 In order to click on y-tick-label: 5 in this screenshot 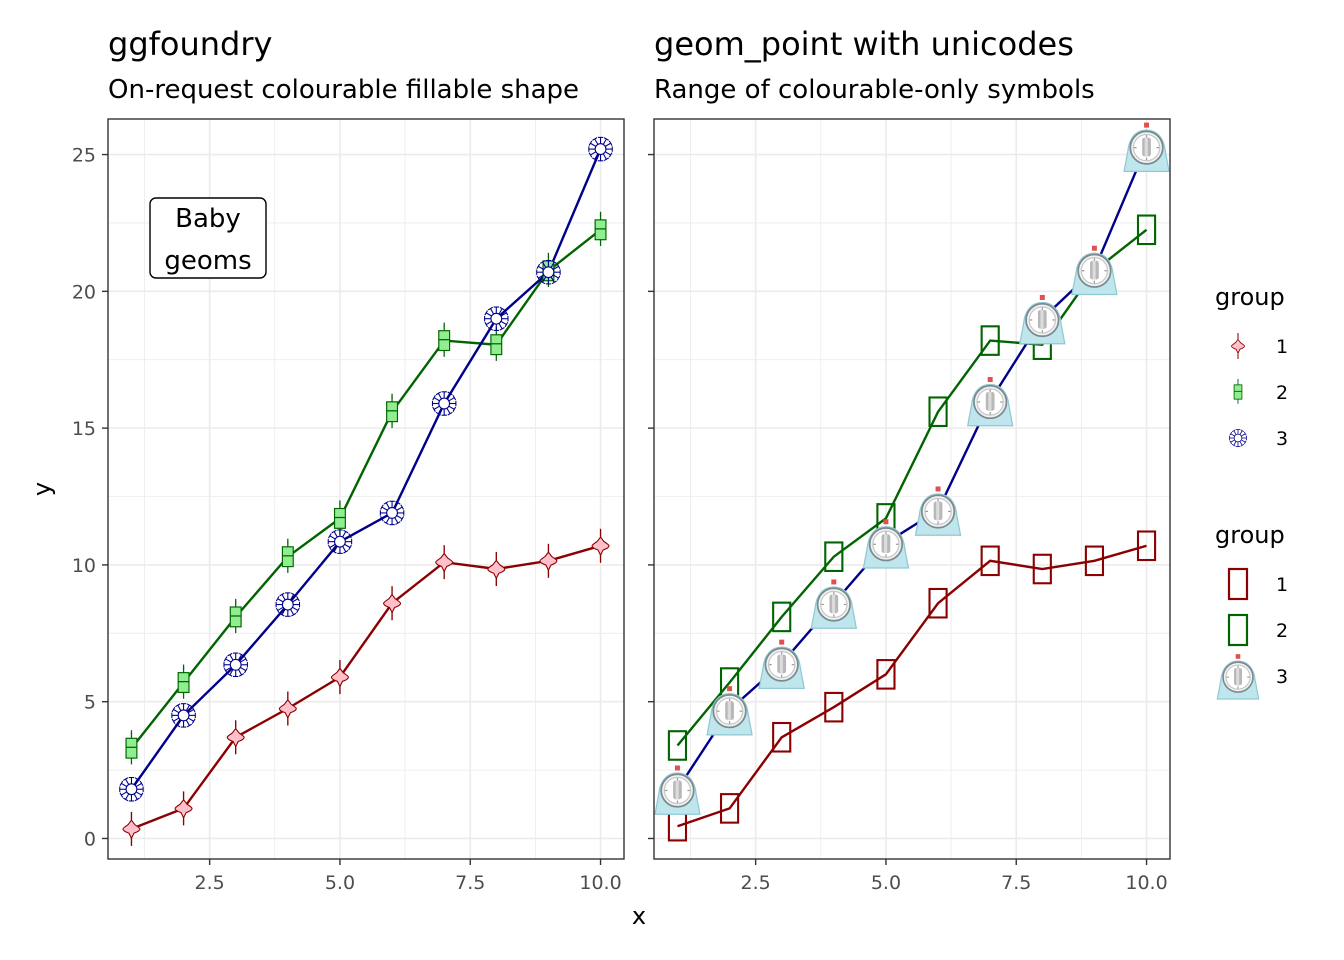, I will do `click(90, 703)`.